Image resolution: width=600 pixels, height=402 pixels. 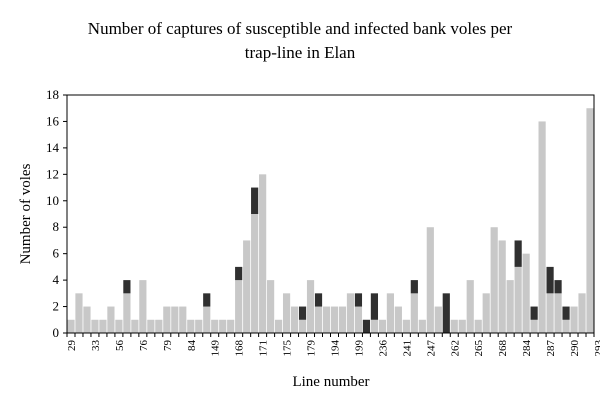 What do you see at coordinates (300, 52) in the screenshot?
I see `chart-title-line-2: trap-line in Elan` at bounding box center [300, 52].